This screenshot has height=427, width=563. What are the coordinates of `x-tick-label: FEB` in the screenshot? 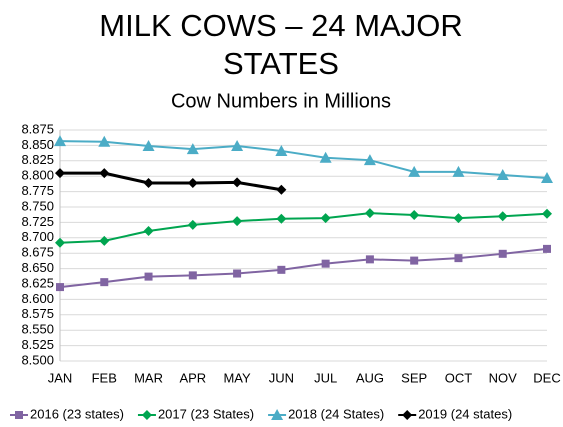 It's located at (104, 377).